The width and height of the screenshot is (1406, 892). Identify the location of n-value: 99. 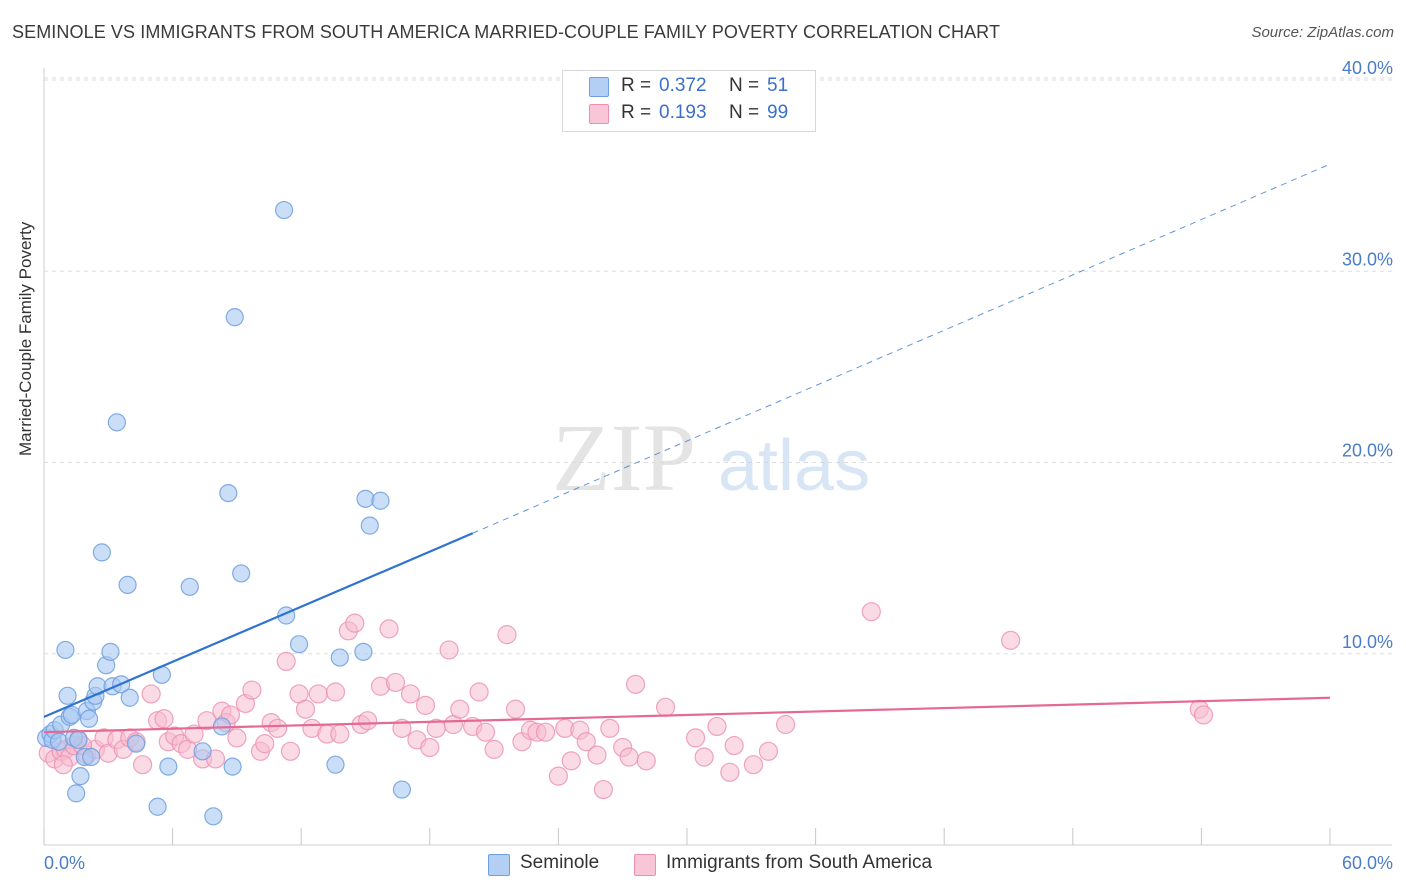
(778, 112).